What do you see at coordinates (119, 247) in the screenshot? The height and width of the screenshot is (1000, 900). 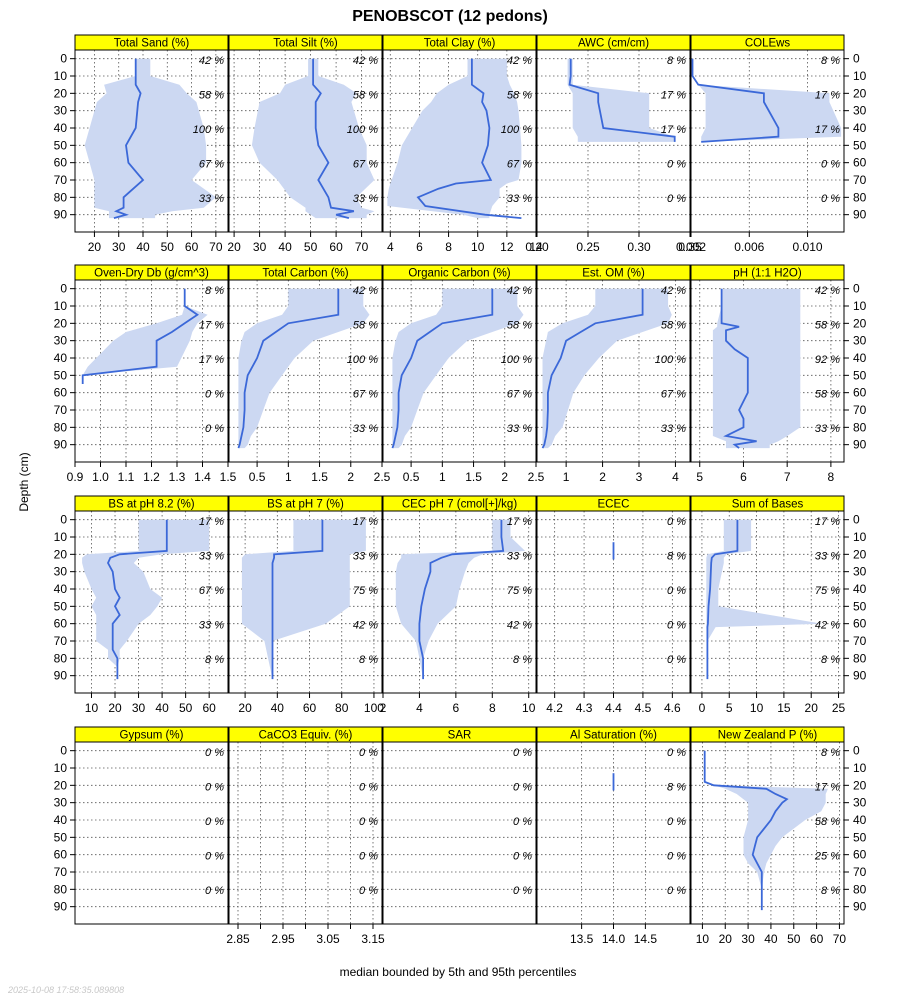 I see `x-tick-label: 30` at bounding box center [119, 247].